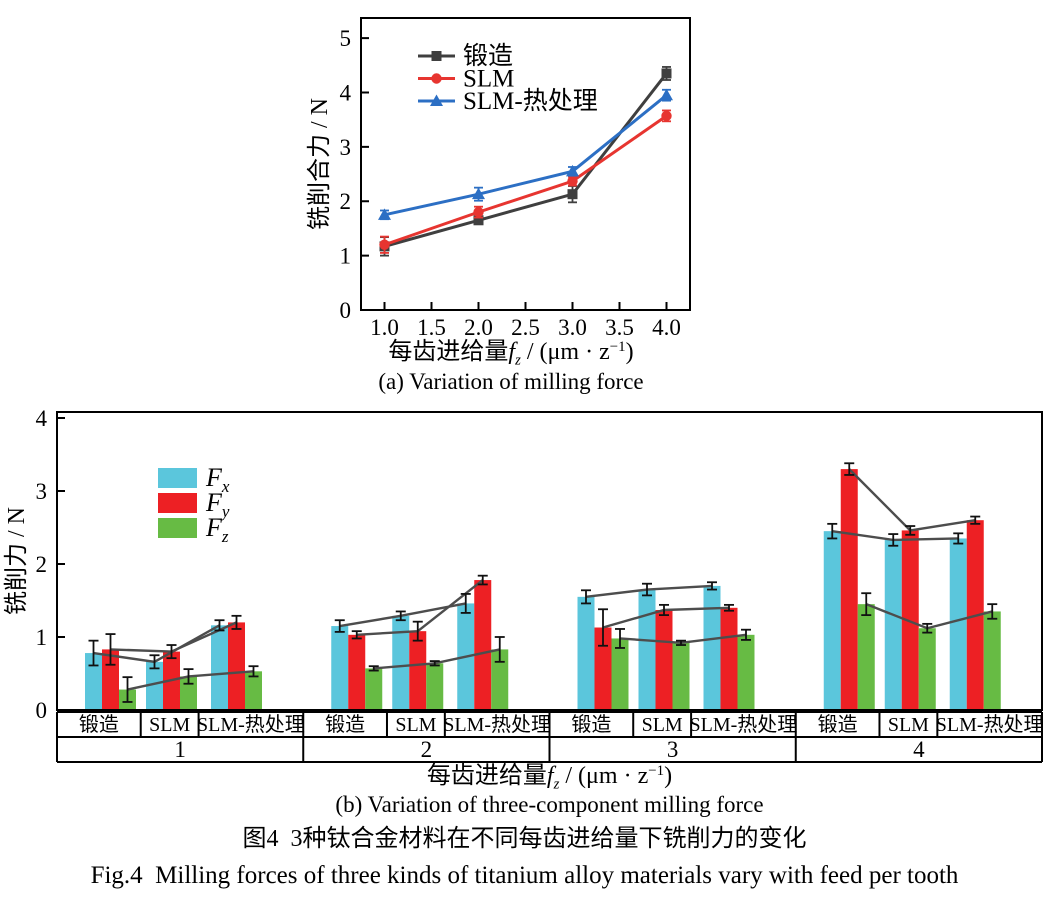 The height and width of the screenshot is (901, 1049). I want to click on figure-caption-chinese: 图4 3种钛合金材料在不同每齿进给量下铣削力的变化, so click(524, 839).